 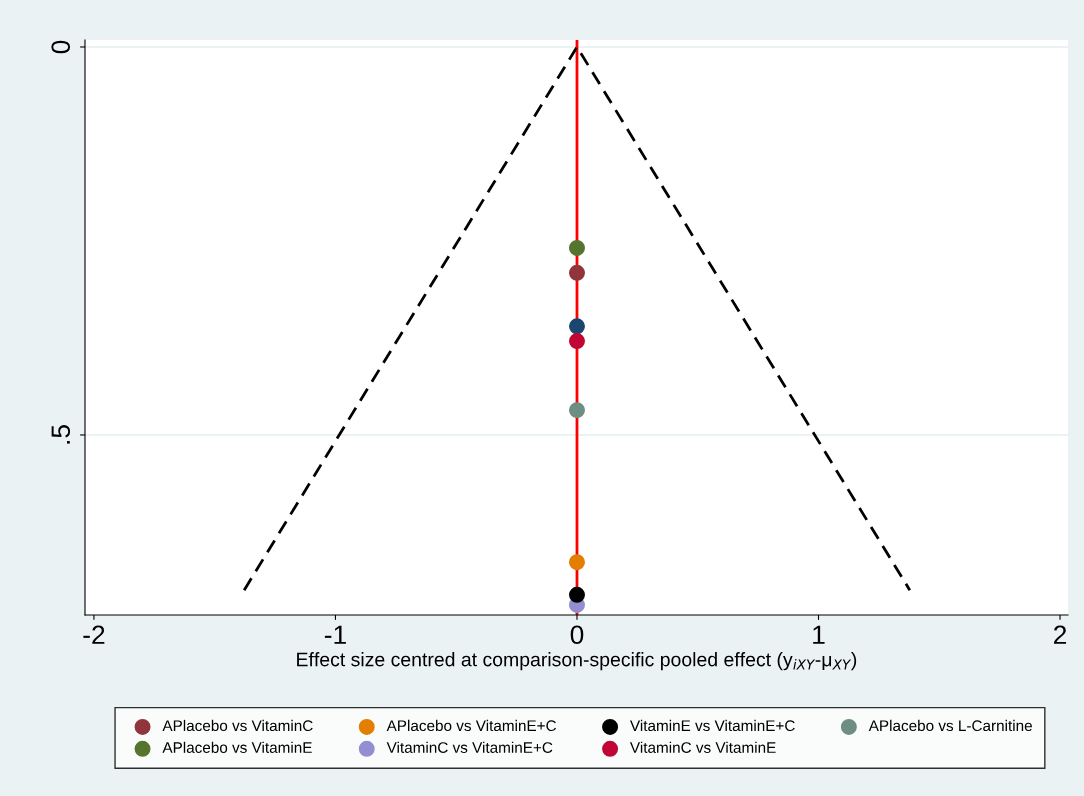 What do you see at coordinates (1060, 634) in the screenshot?
I see `x-tick-label: 2` at bounding box center [1060, 634].